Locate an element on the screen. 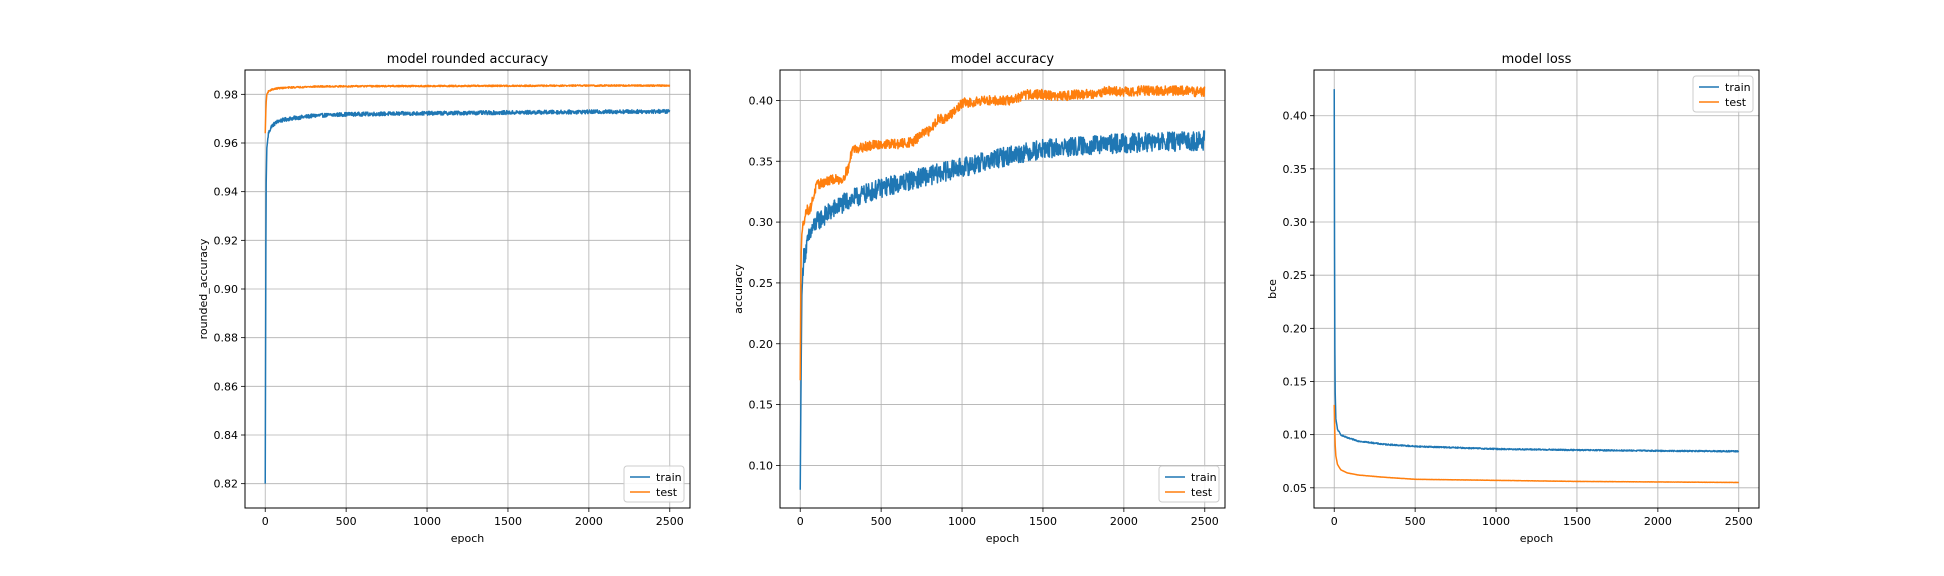 The height and width of the screenshot is (576, 1944). y-axis-label: rounded_accuracy is located at coordinates (203, 288).